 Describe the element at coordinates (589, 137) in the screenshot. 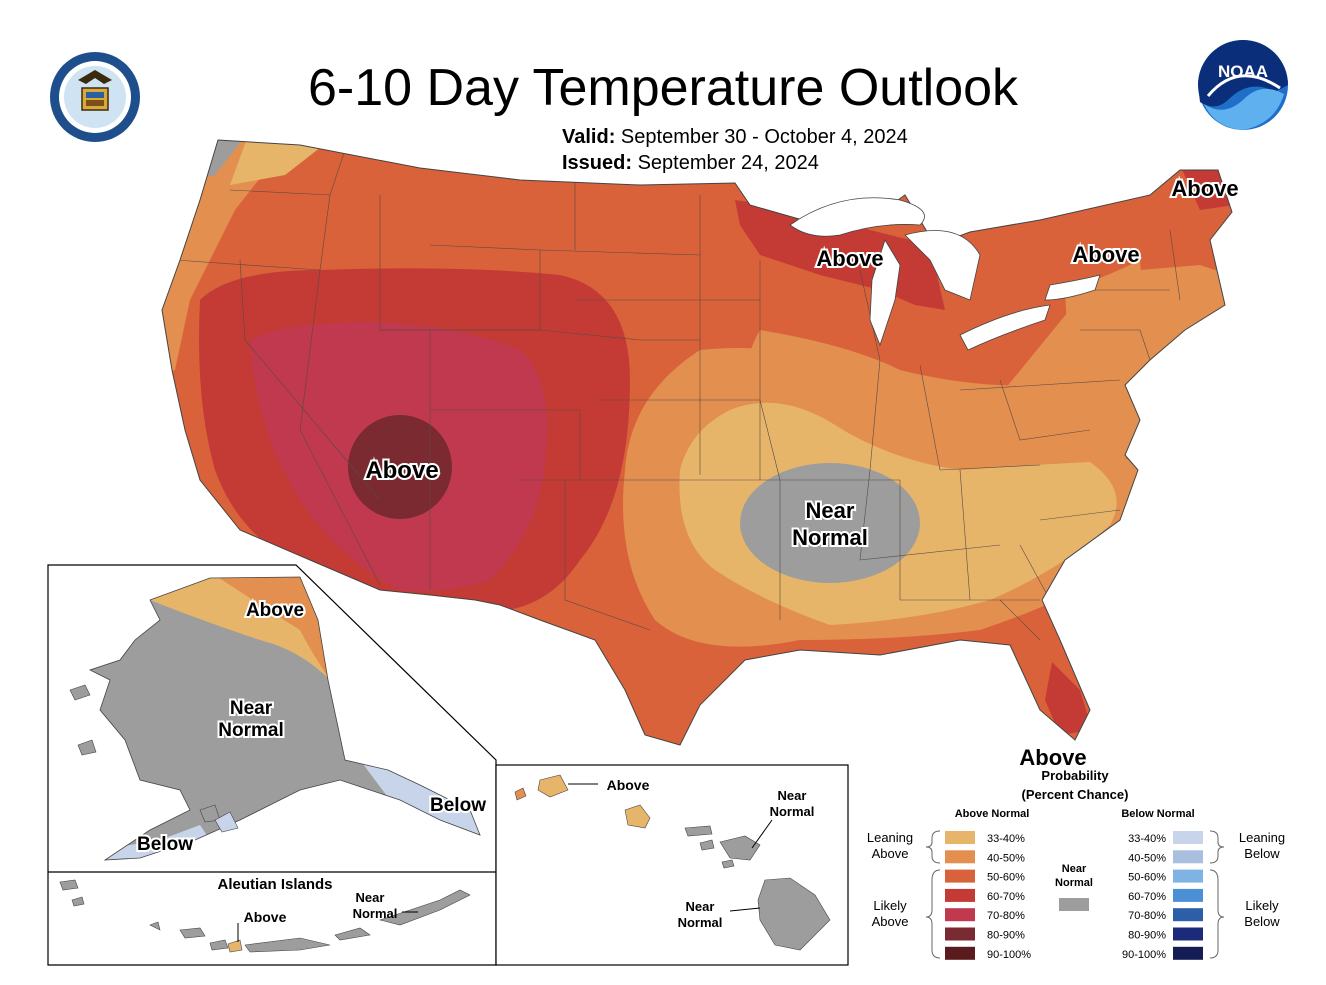

I see `valid-label: Valid:` at that location.